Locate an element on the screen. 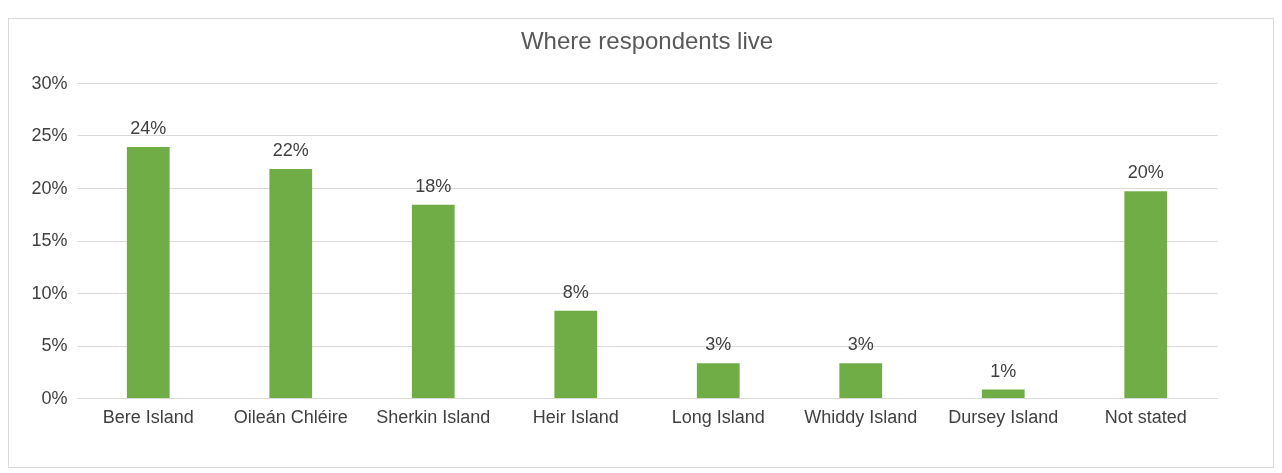  y-tick-label: 5% is located at coordinates (54, 345).